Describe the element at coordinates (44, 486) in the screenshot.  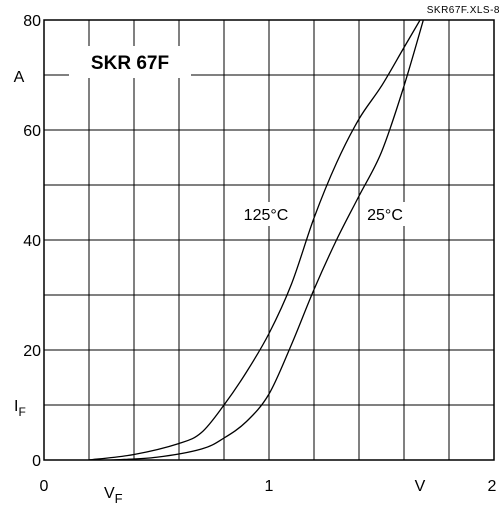
I see `x-tick-label: 0` at that location.